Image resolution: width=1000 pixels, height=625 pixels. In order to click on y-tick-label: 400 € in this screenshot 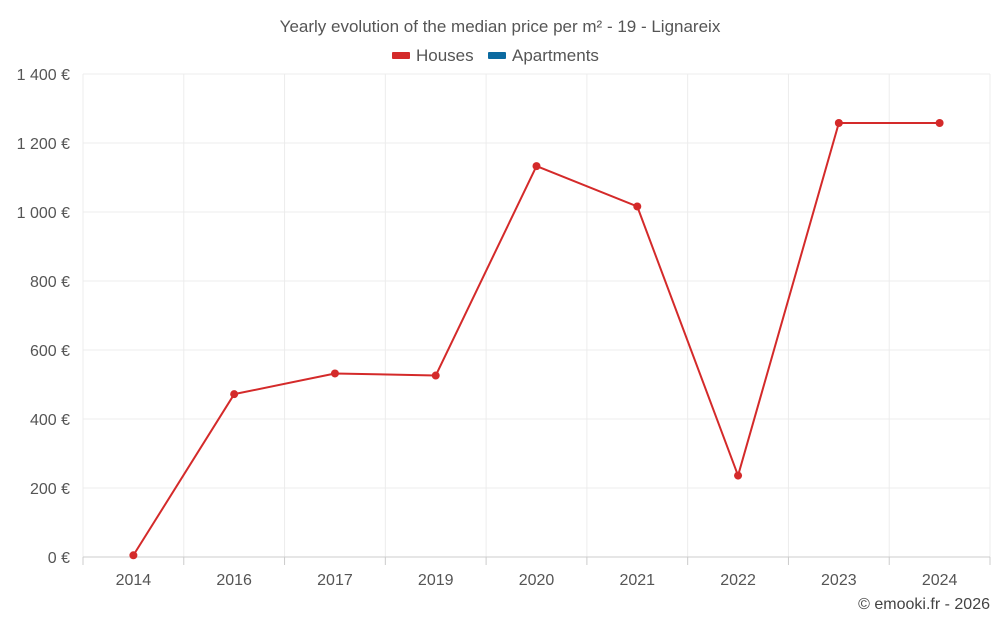, I will do `click(50, 420)`.